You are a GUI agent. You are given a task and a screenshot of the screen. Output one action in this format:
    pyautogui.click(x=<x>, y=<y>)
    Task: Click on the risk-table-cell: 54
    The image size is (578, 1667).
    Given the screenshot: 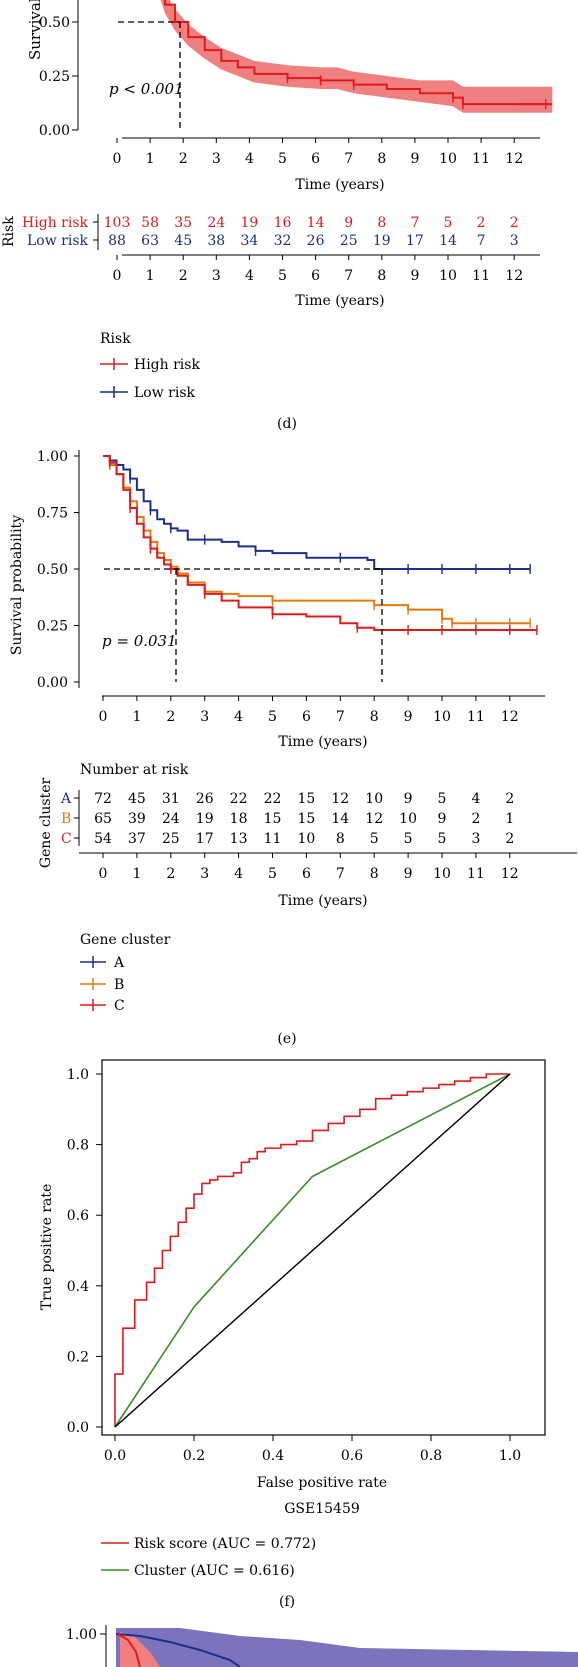 What is the action you would take?
    pyautogui.click(x=103, y=839)
    